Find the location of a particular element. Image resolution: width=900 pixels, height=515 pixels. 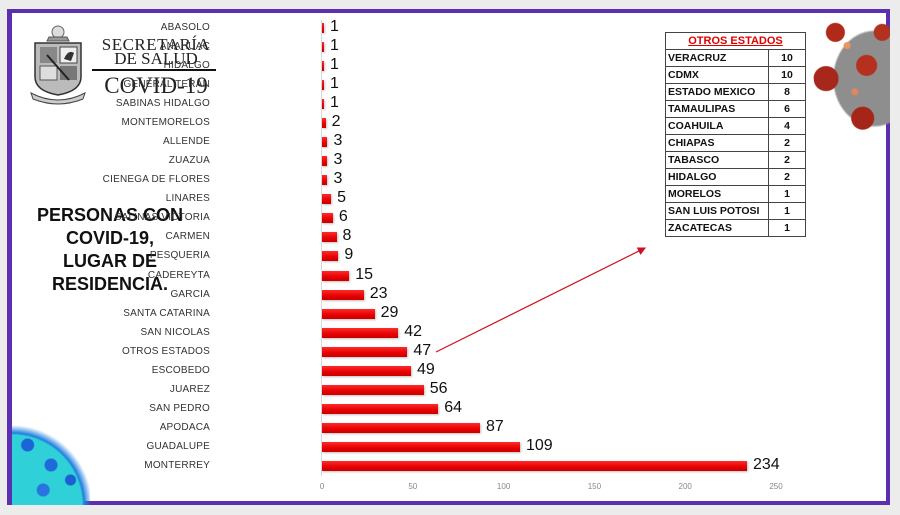

chart-bar-row: CADEREYTA 15 is located at coordinates (400, 275).